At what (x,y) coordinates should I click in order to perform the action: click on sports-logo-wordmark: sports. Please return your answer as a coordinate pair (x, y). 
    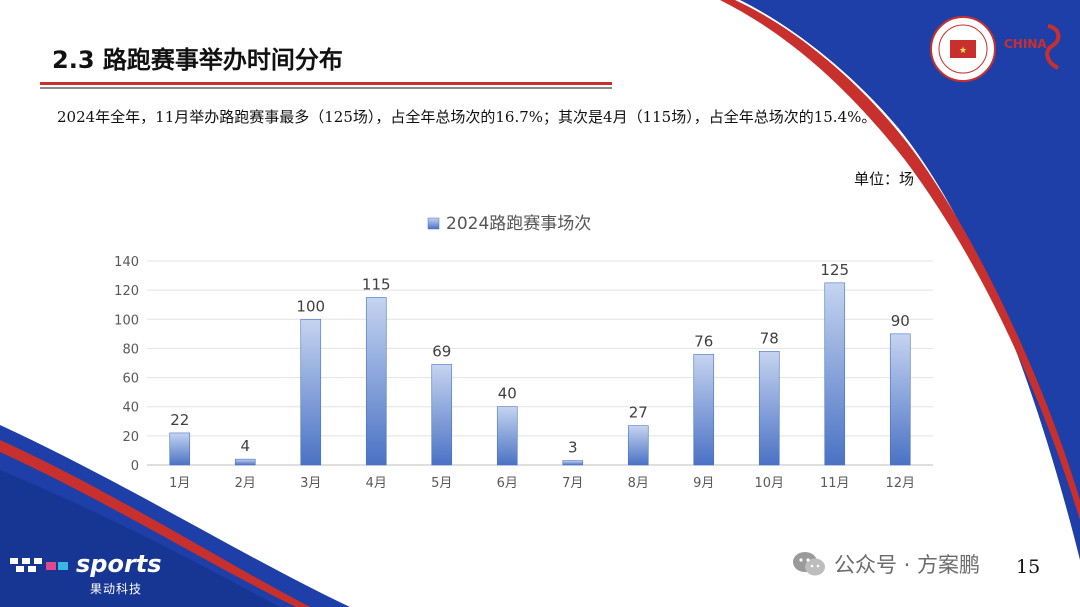
    Looking at the image, I should click on (119, 564).